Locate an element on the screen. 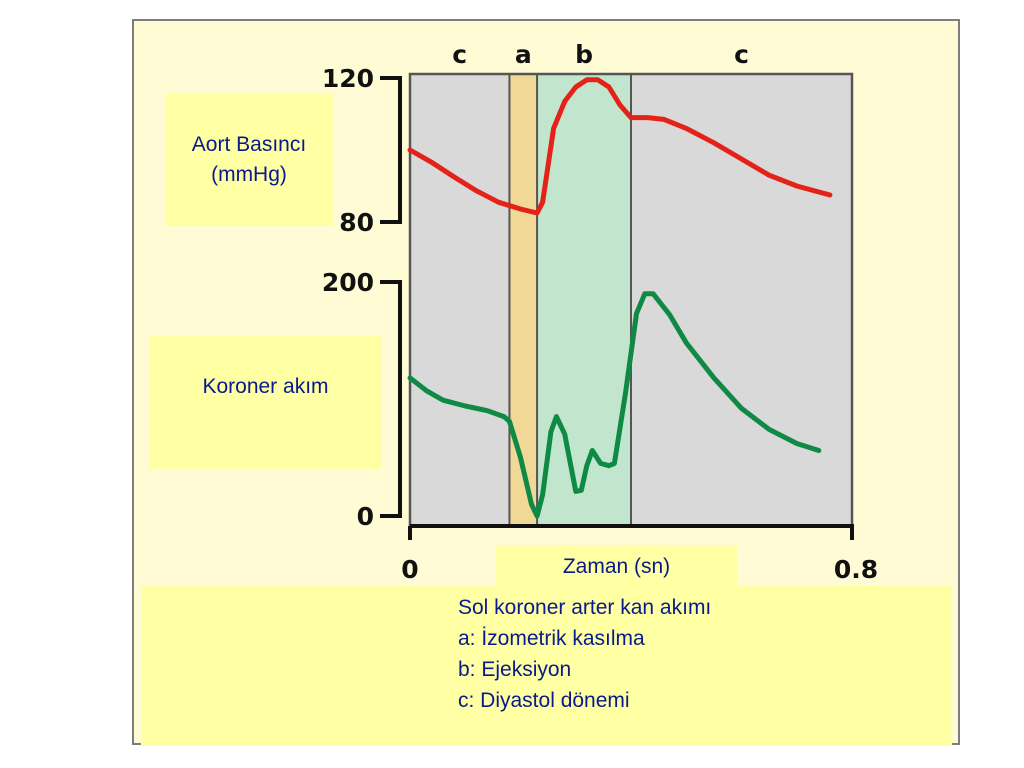 The width and height of the screenshot is (1024, 768). y-tick-label-panel-1-0: 200 is located at coordinates (348, 282).